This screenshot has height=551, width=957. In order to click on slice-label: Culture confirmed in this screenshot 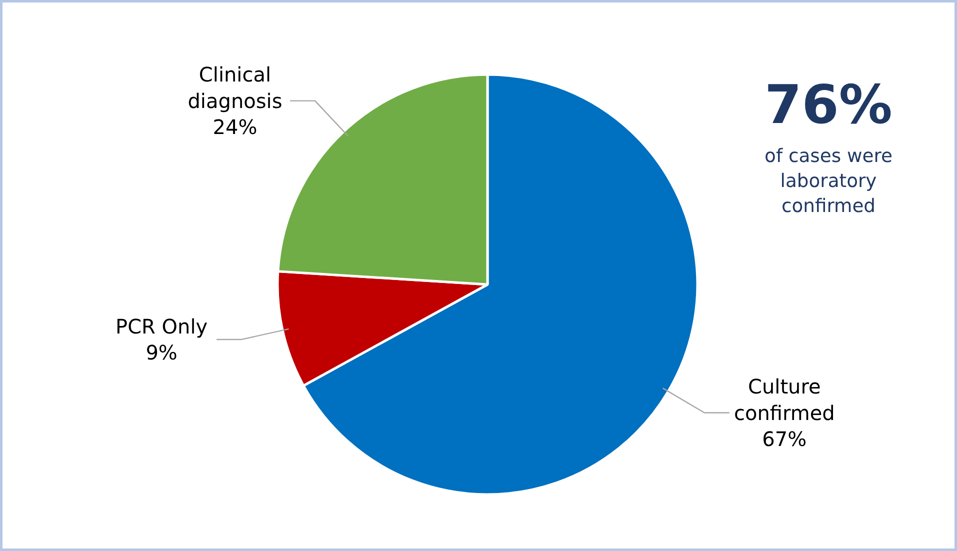, I will do `click(784, 399)`.